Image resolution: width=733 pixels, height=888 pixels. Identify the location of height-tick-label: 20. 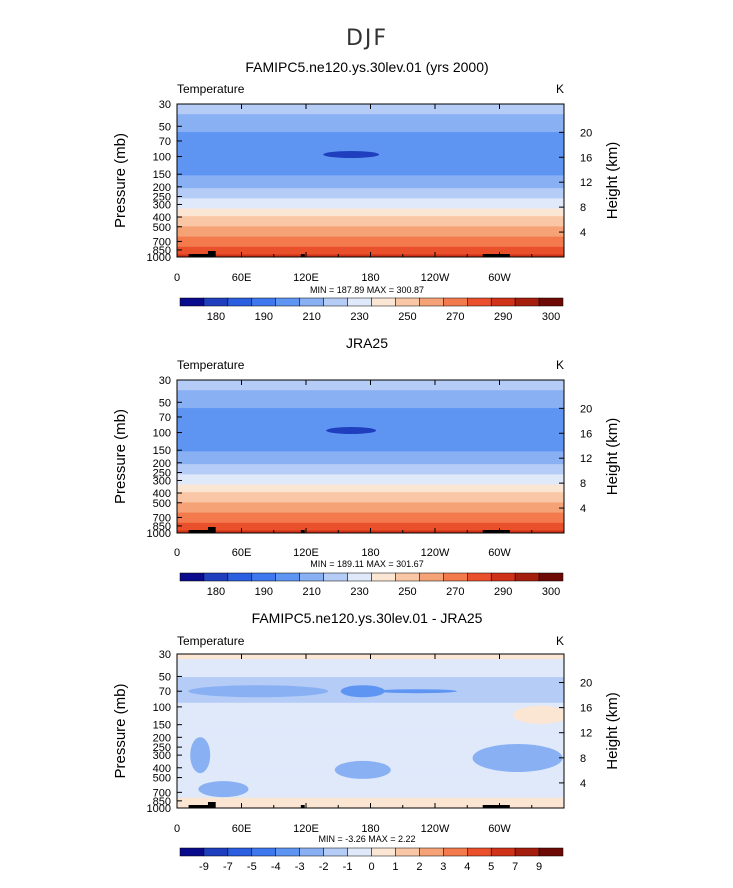
(586, 133).